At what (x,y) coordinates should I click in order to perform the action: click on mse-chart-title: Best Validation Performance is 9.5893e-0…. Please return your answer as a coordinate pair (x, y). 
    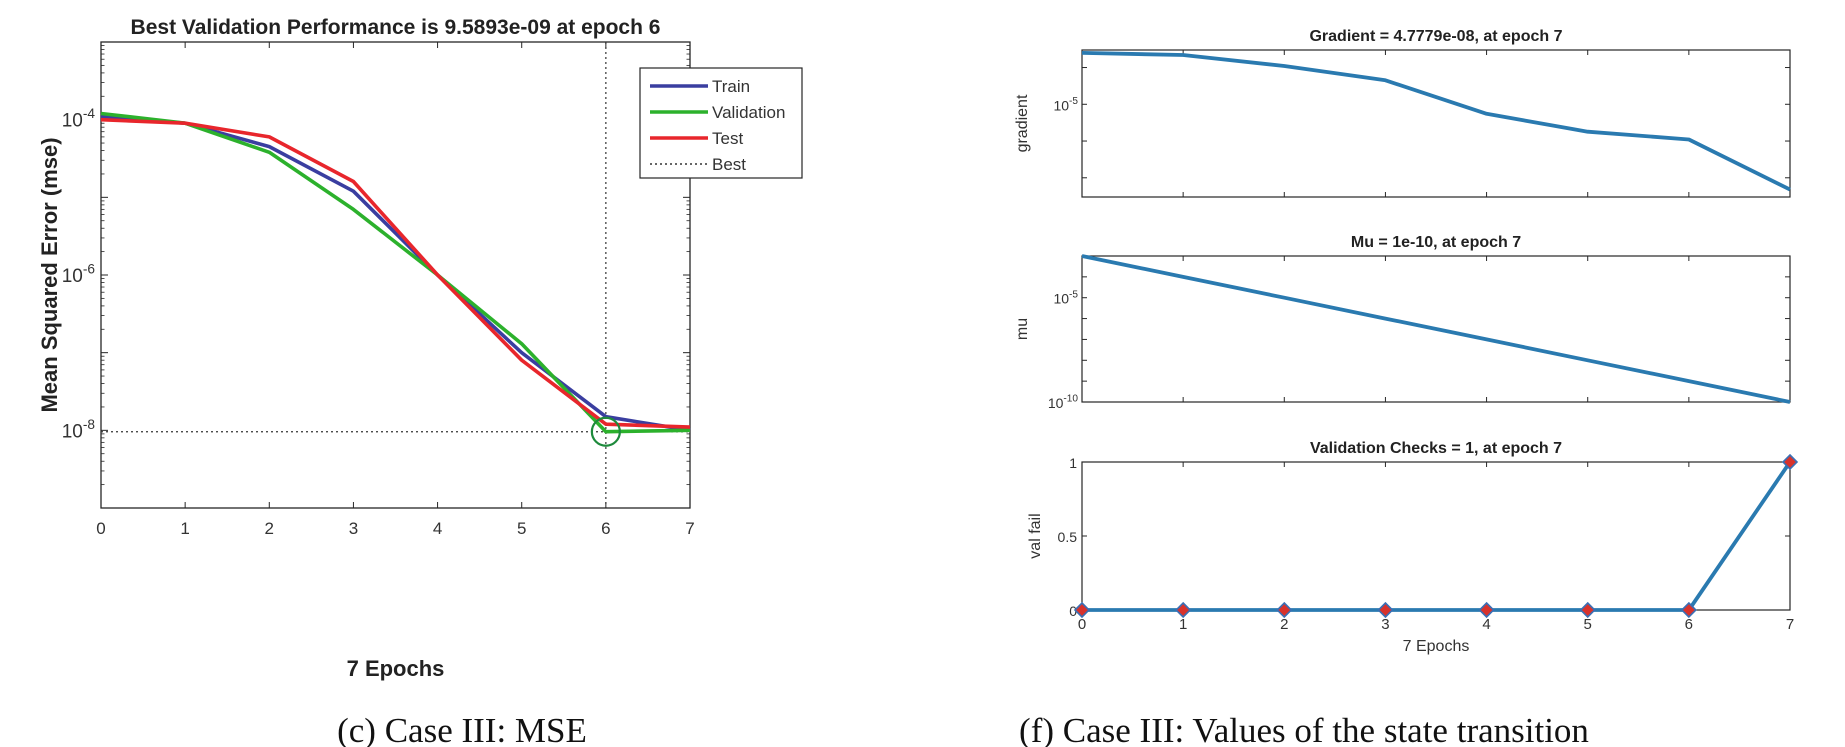
    Looking at the image, I should click on (396, 27).